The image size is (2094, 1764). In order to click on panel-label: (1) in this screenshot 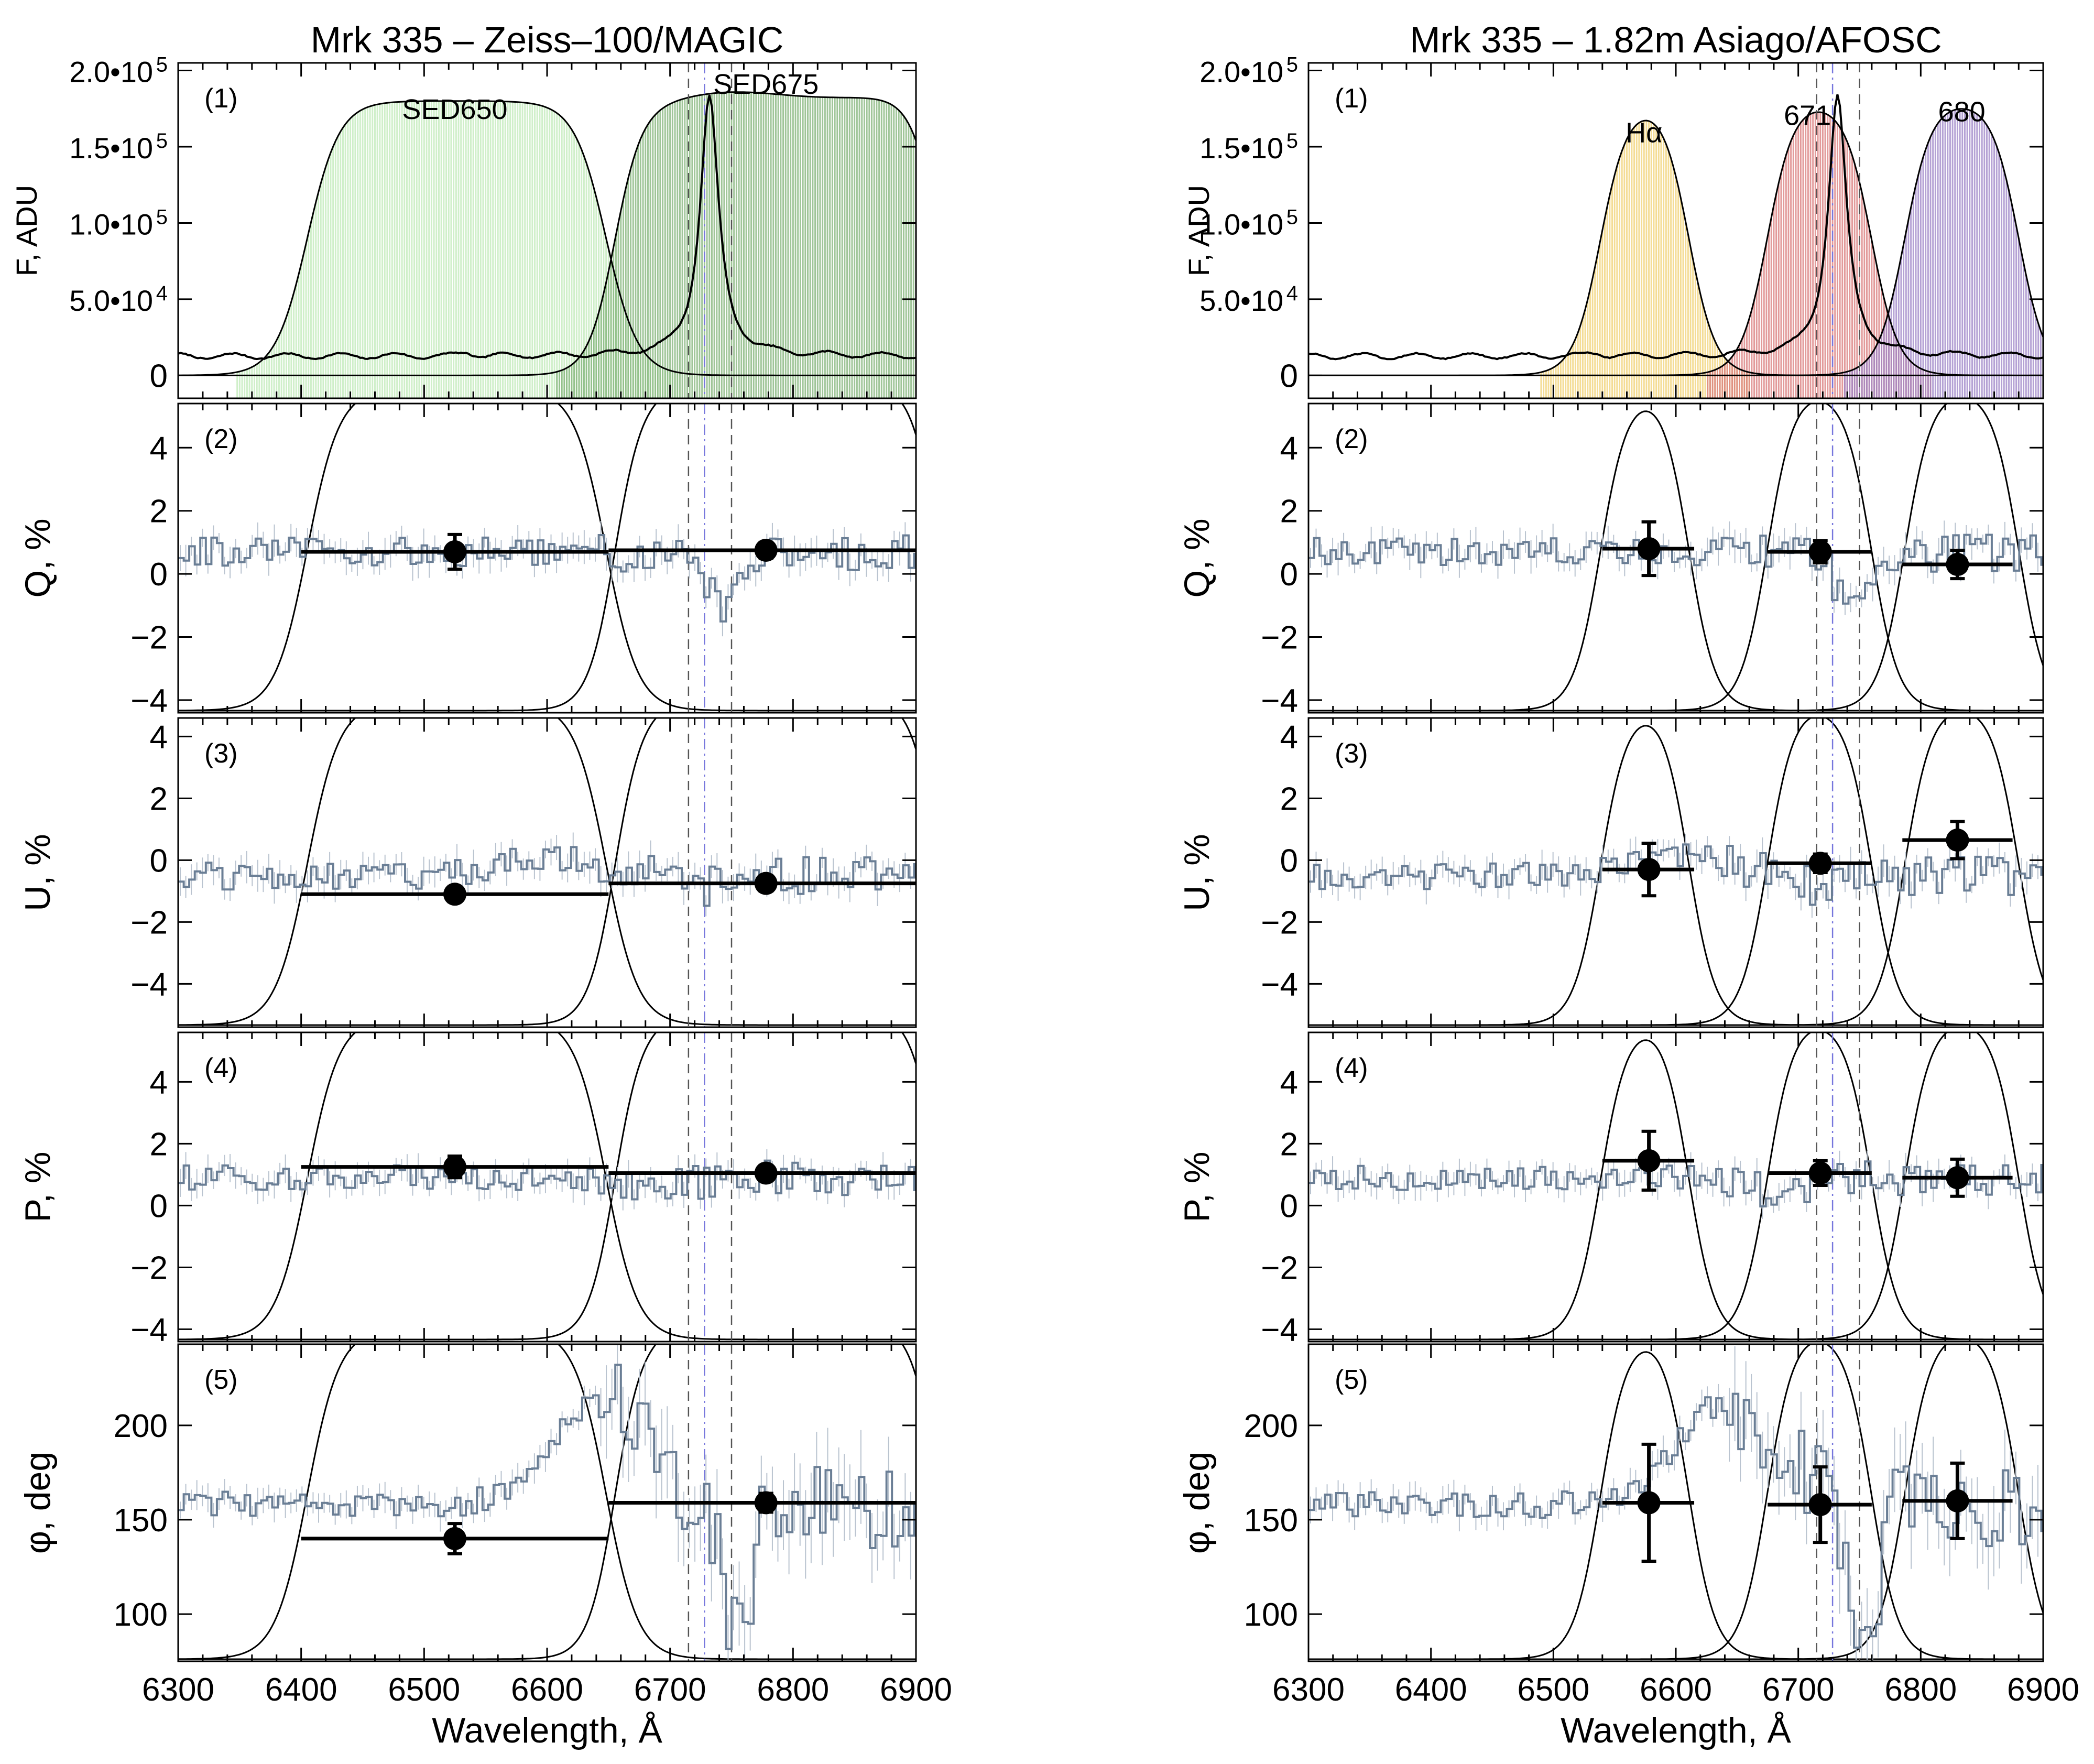, I will do `click(1351, 98)`.